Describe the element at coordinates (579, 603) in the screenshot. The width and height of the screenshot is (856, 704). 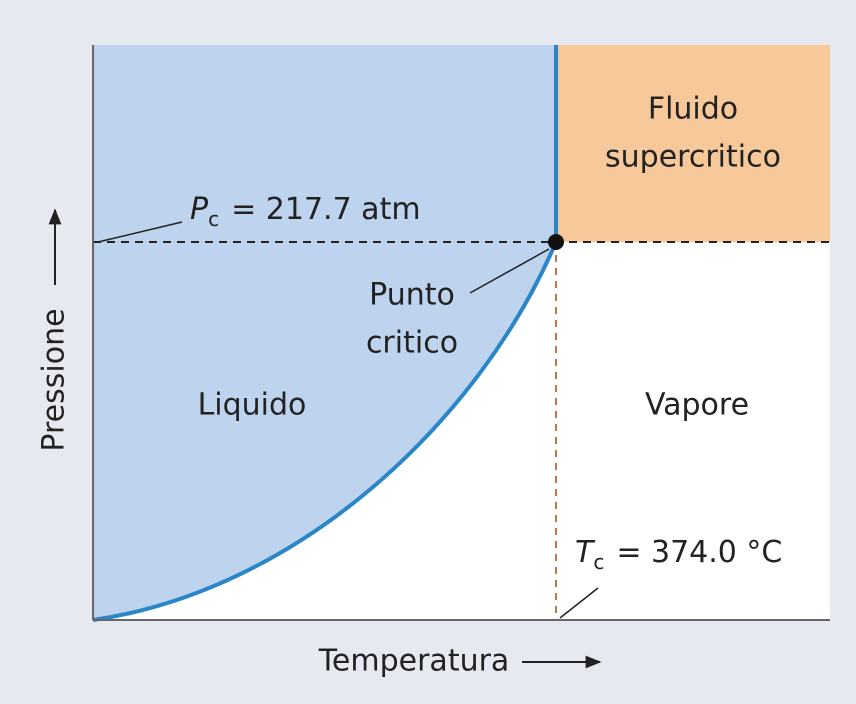
I see `tc-leader` at that location.